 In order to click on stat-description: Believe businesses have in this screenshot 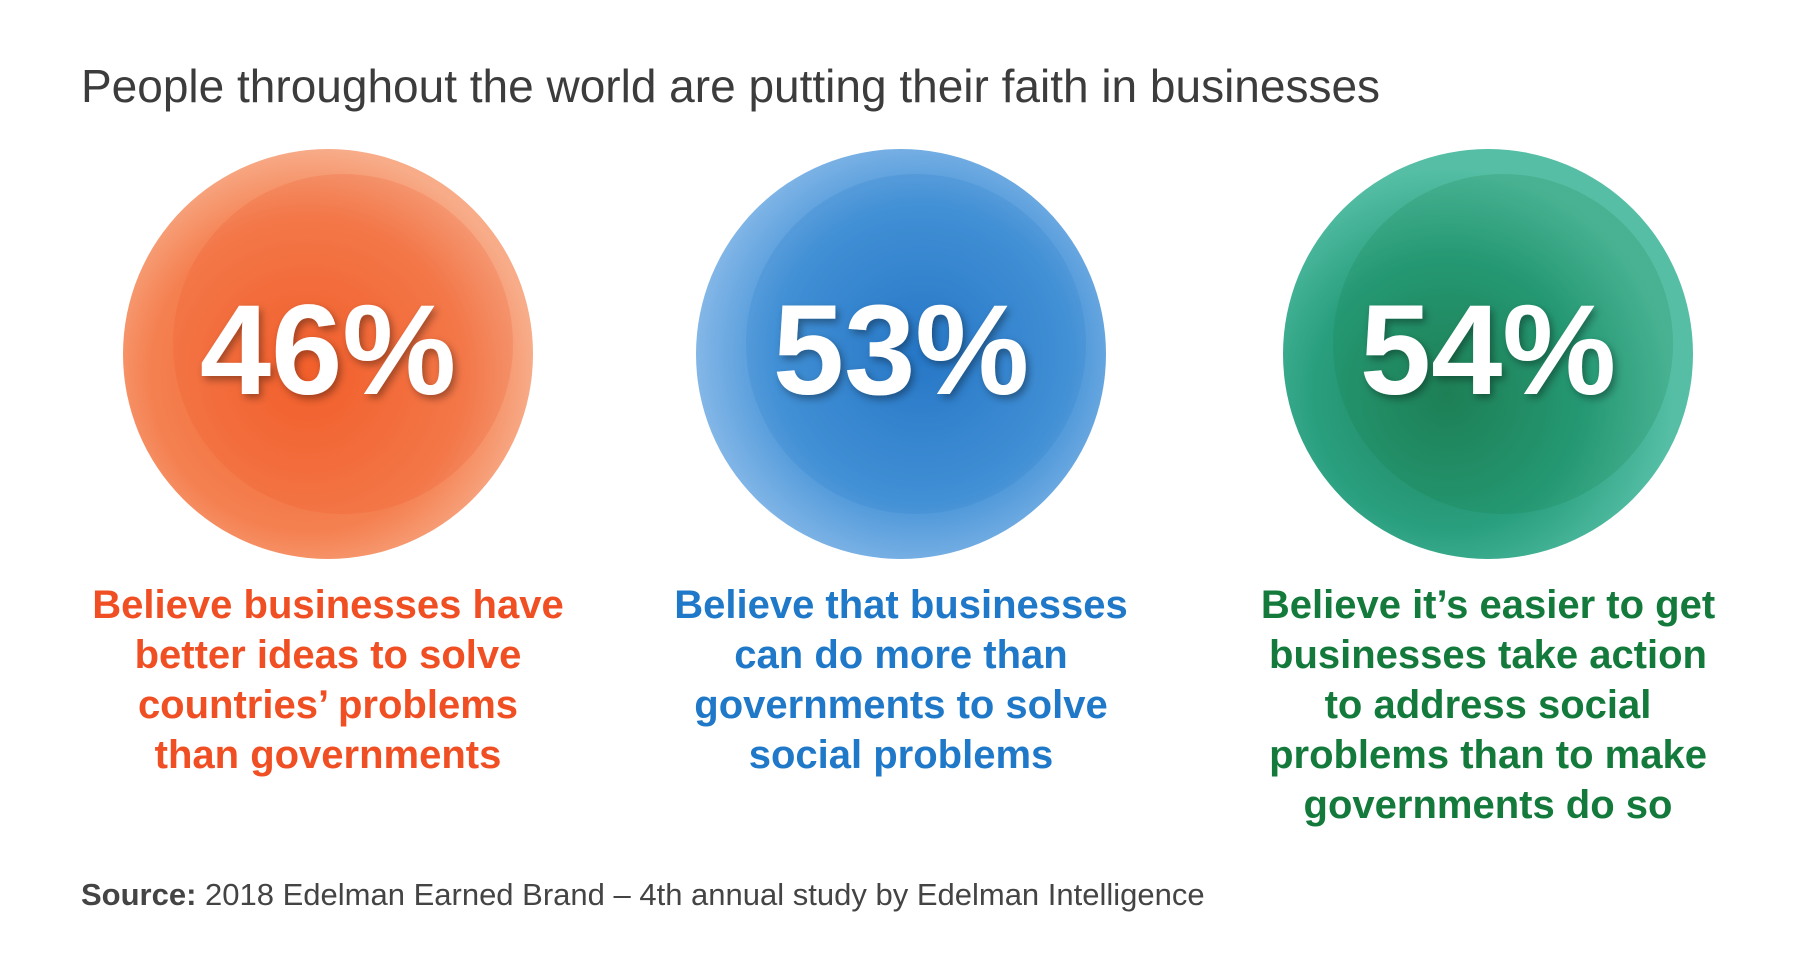, I will do `click(327, 605)`.